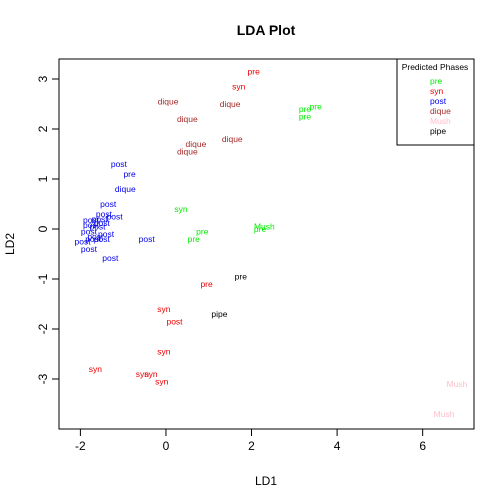 This screenshot has height=504, width=504. I want to click on data-point-pipe: pre, so click(241, 277).